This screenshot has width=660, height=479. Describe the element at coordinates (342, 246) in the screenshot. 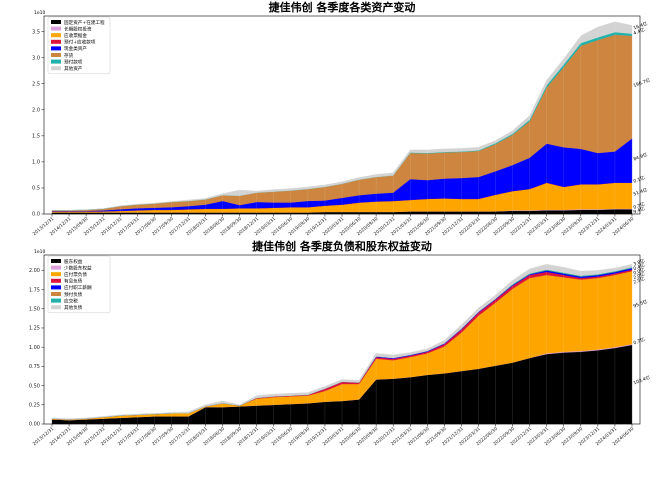

I see `chart-title: 捷佳伟创 各季度负债和股东权益变动` at that location.